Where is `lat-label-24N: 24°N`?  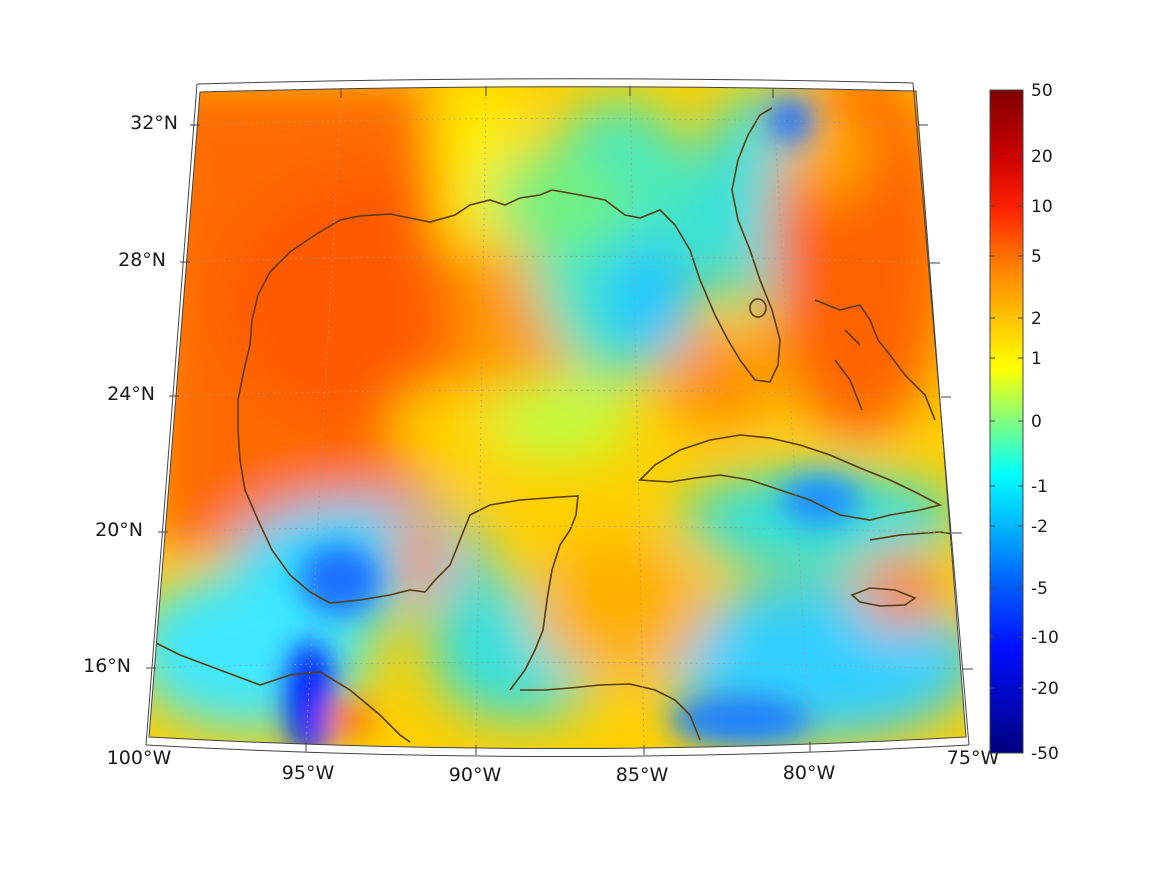 lat-label-24N: 24°N is located at coordinates (131, 394).